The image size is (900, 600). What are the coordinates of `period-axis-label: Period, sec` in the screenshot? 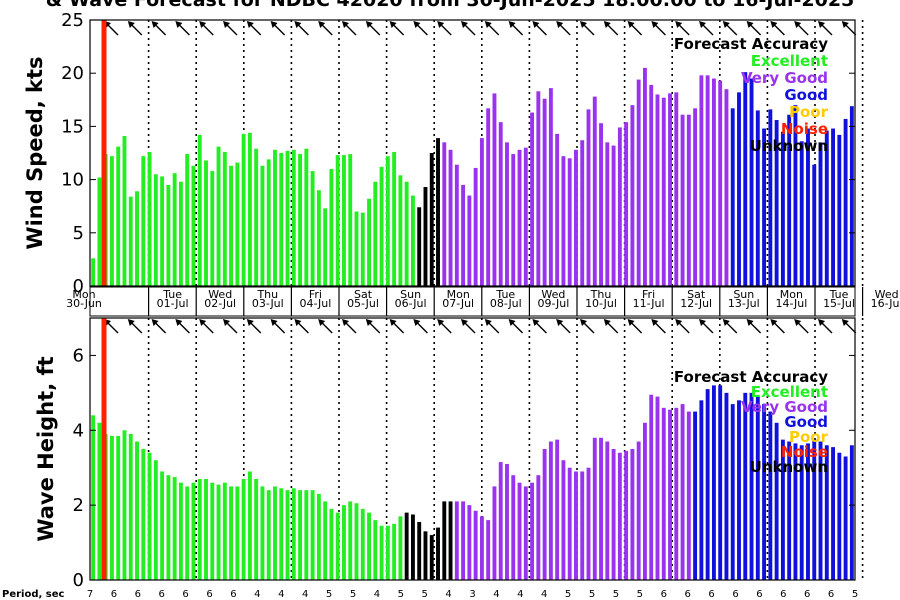 It's located at (33, 594).